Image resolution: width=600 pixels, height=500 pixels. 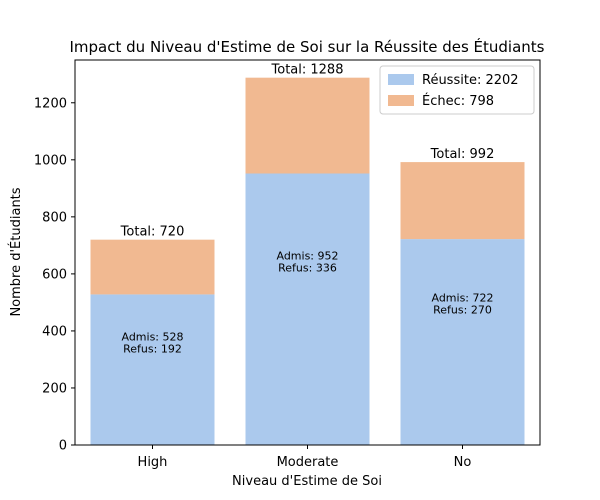 I want to click on y-axis: 0 200 400 600 800 1000 1200, so click(x=54, y=275).